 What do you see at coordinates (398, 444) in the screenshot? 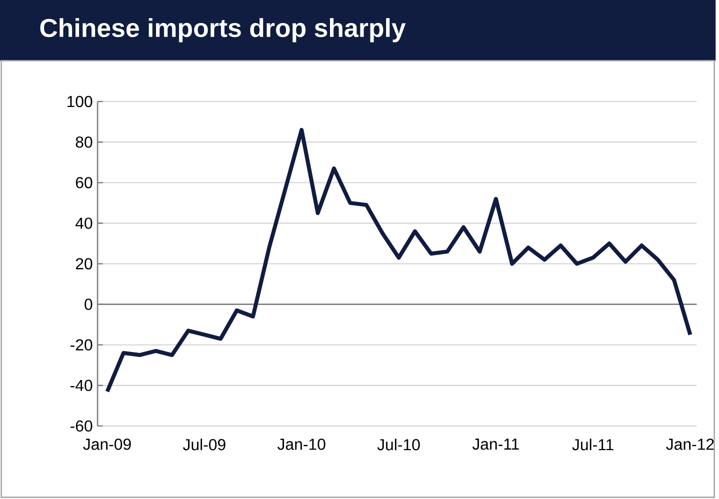
I see `x-tick-label: Jul-10` at bounding box center [398, 444].